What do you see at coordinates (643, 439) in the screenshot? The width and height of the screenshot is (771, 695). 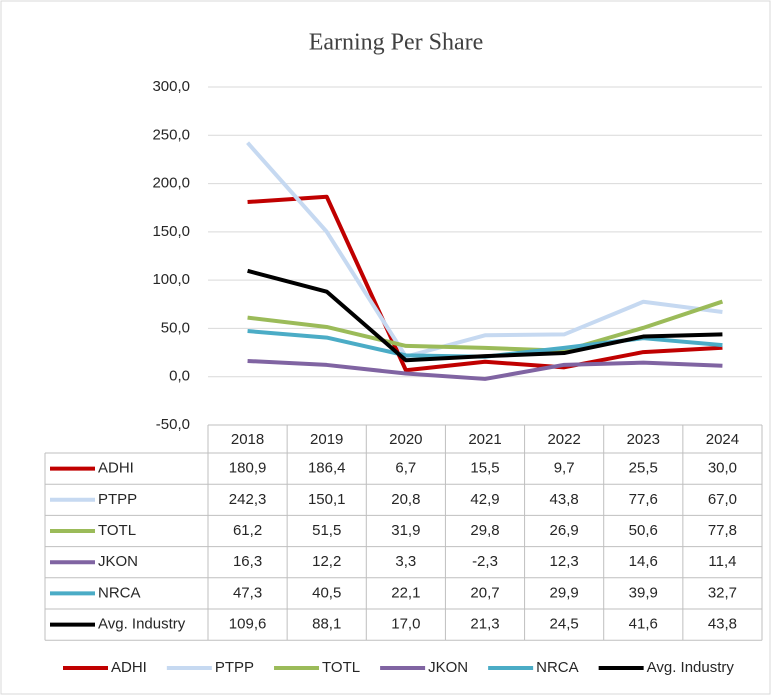 I see `x-tick-label: 2023` at bounding box center [643, 439].